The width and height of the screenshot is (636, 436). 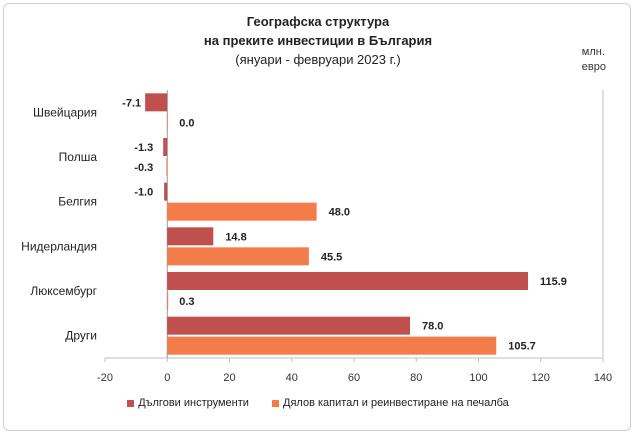 What do you see at coordinates (78, 157) in the screenshot?
I see `category-label: Полша` at bounding box center [78, 157].